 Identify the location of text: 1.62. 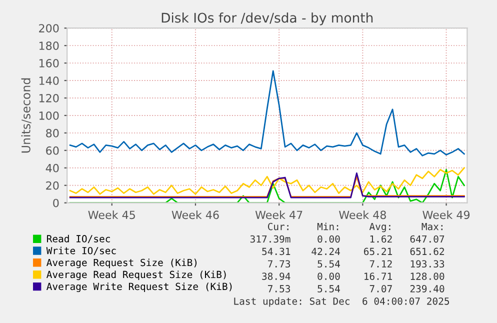
(381, 239).